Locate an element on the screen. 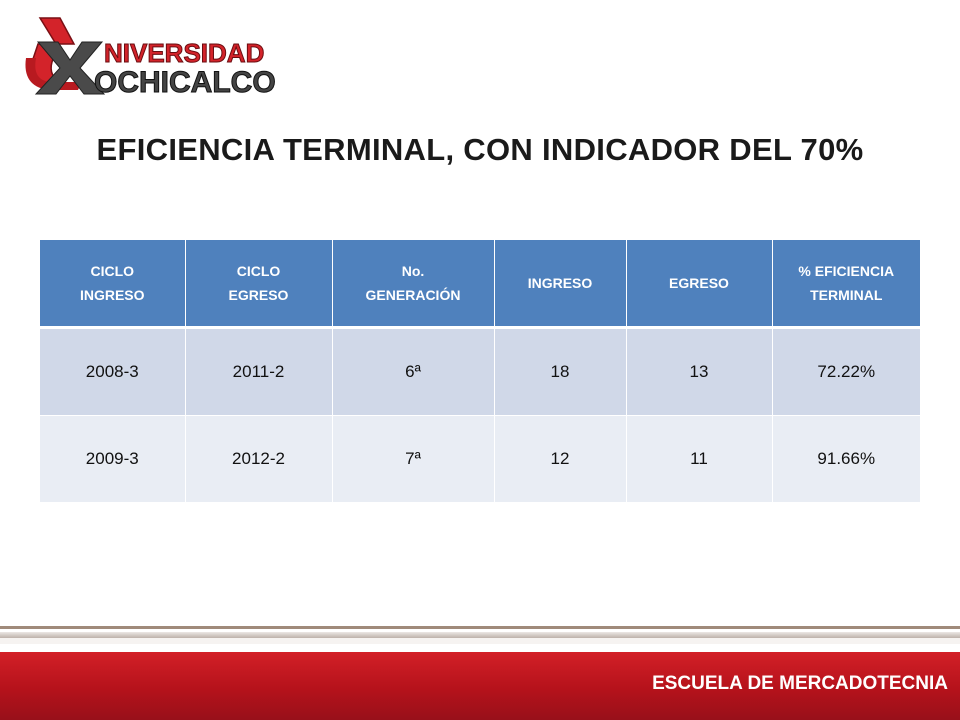  cell-ingreso: 18 is located at coordinates (560, 371).